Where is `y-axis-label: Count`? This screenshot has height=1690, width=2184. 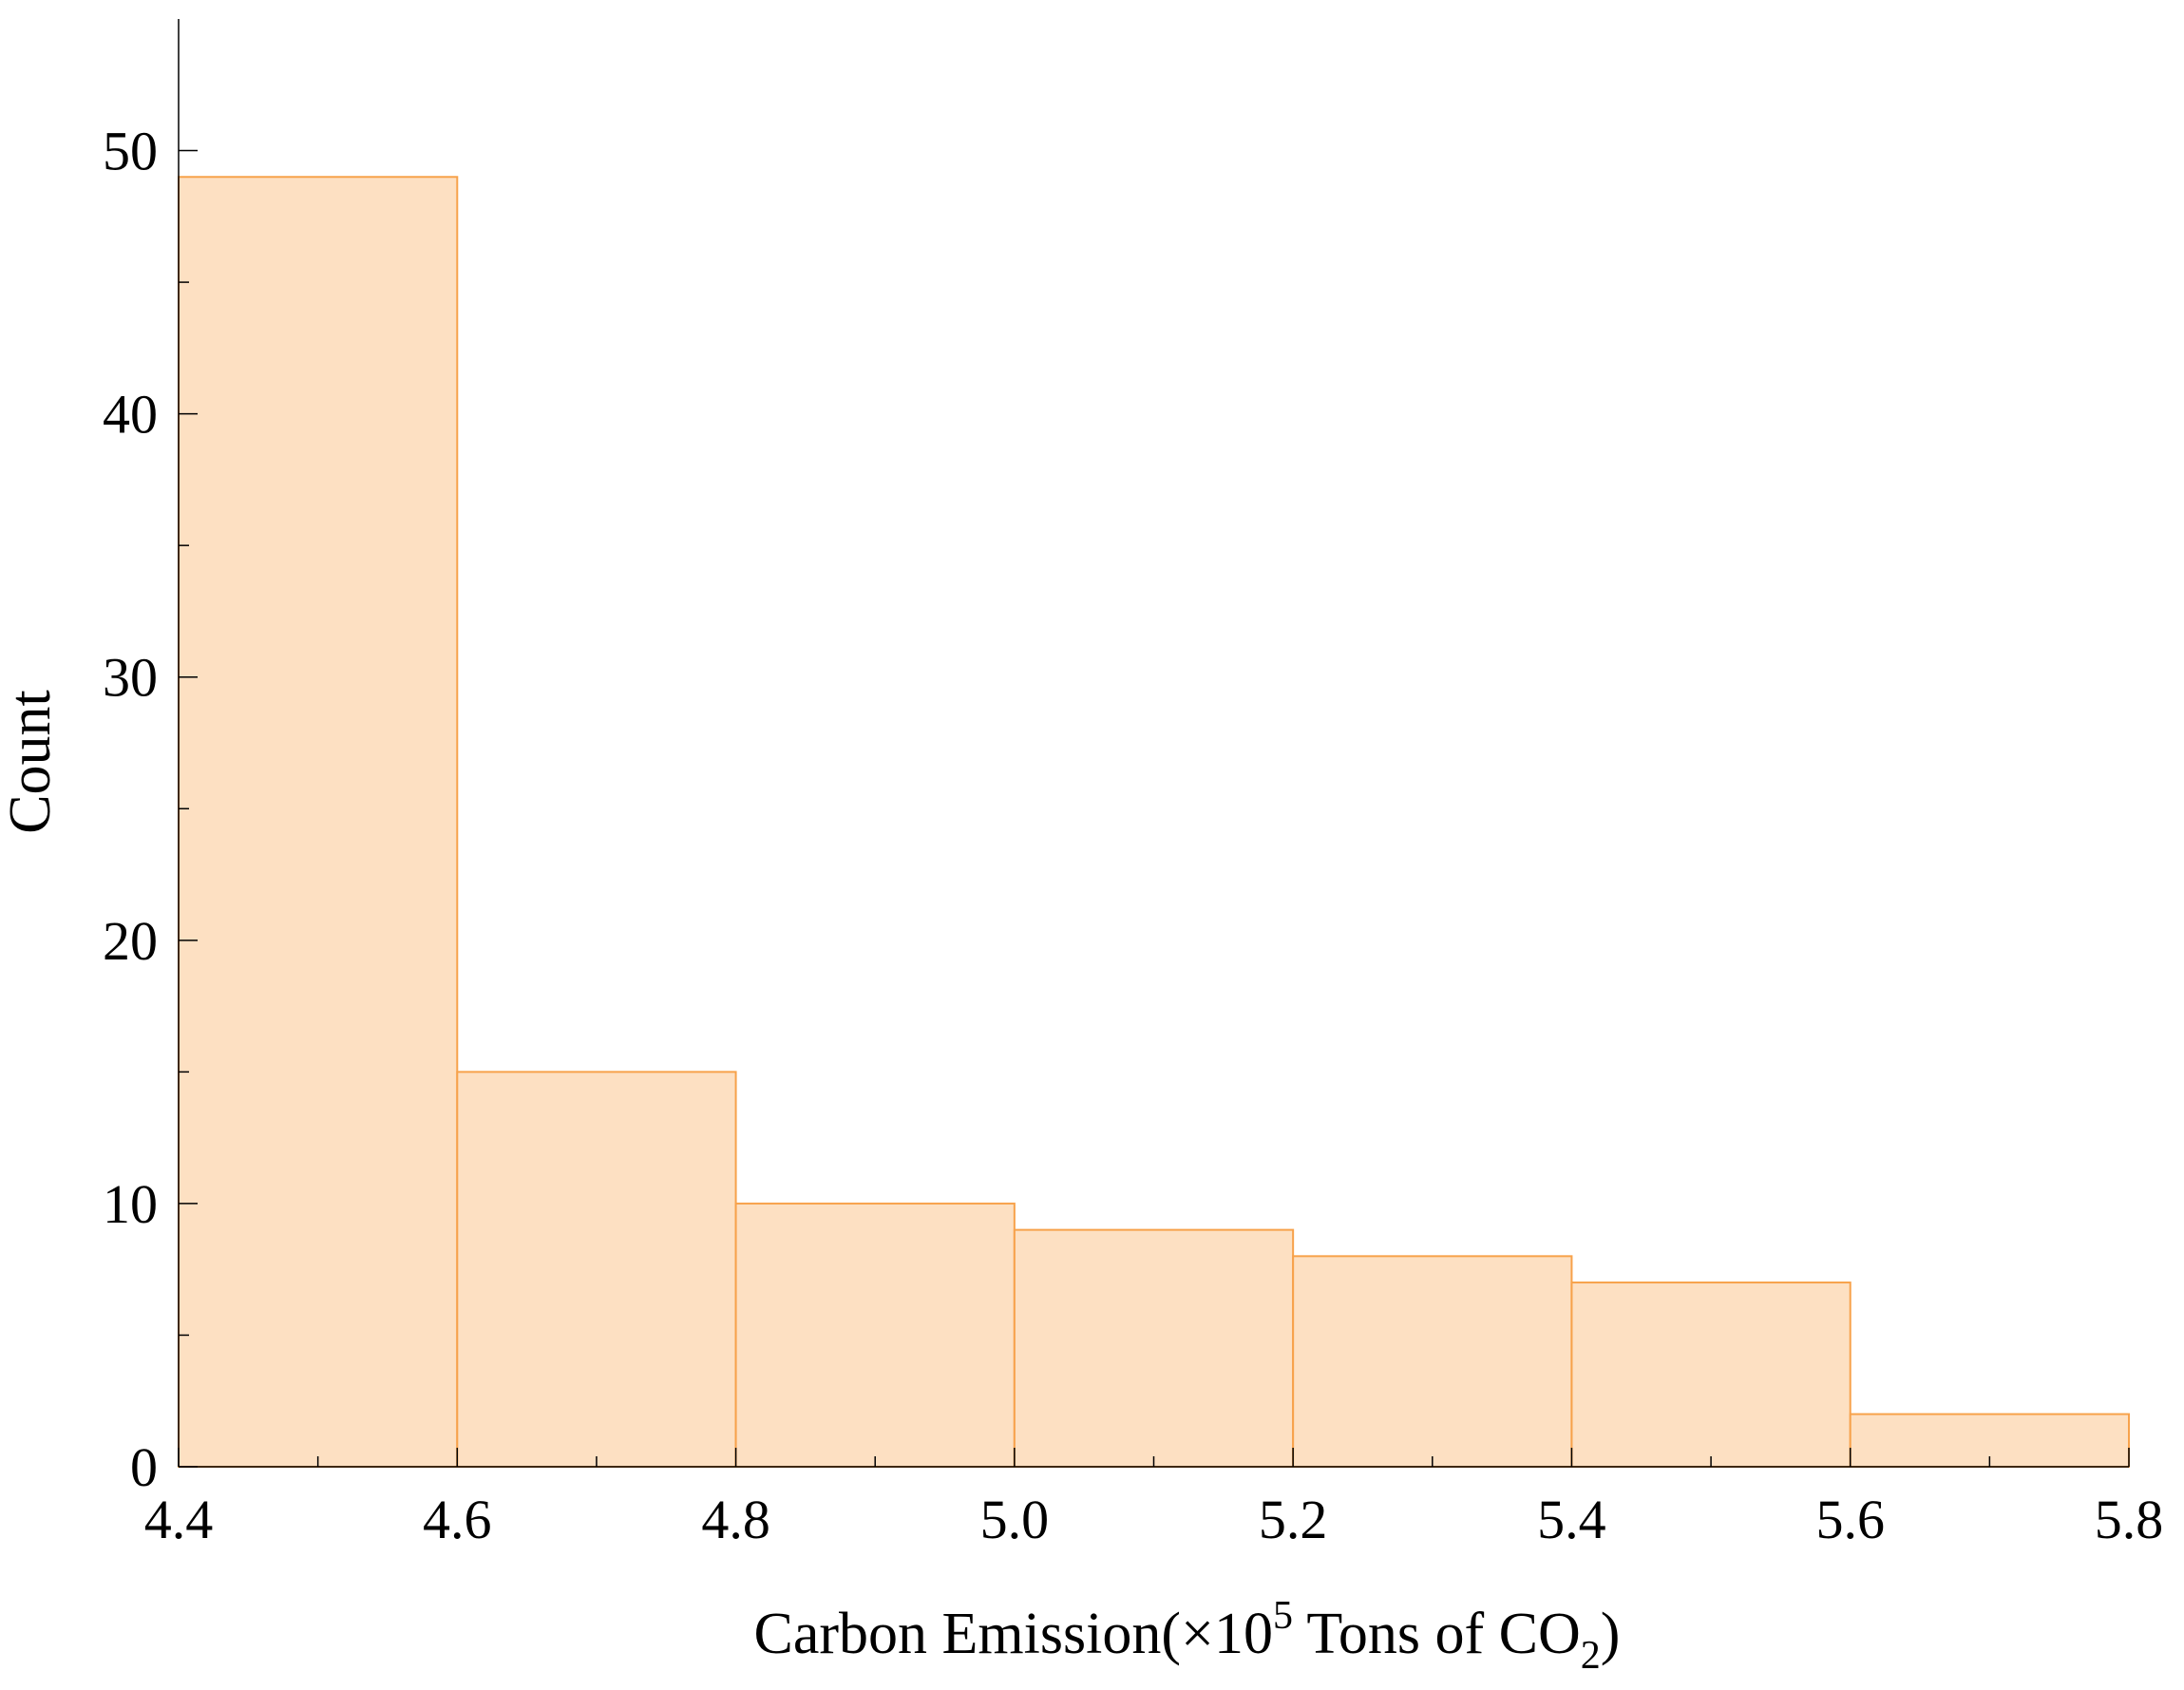 y-axis-label: Count is located at coordinates (31, 762).